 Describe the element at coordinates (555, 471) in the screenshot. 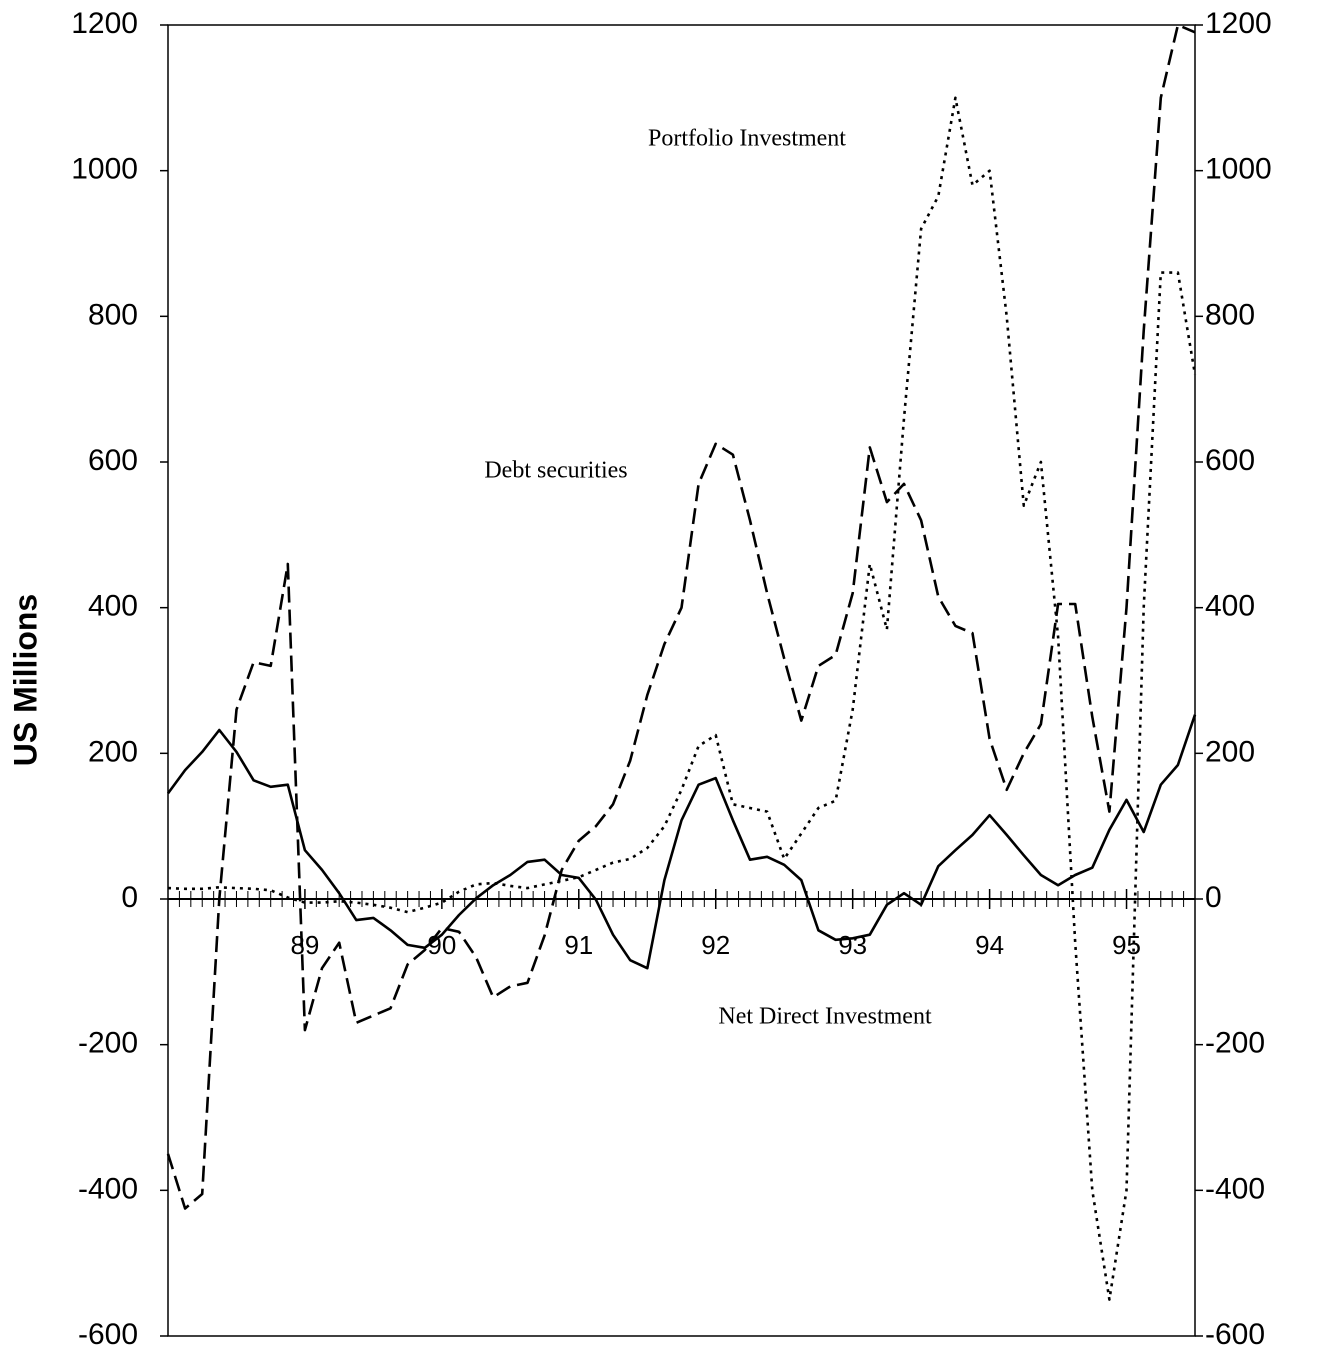

I see `annotation: Debt securities` at that location.